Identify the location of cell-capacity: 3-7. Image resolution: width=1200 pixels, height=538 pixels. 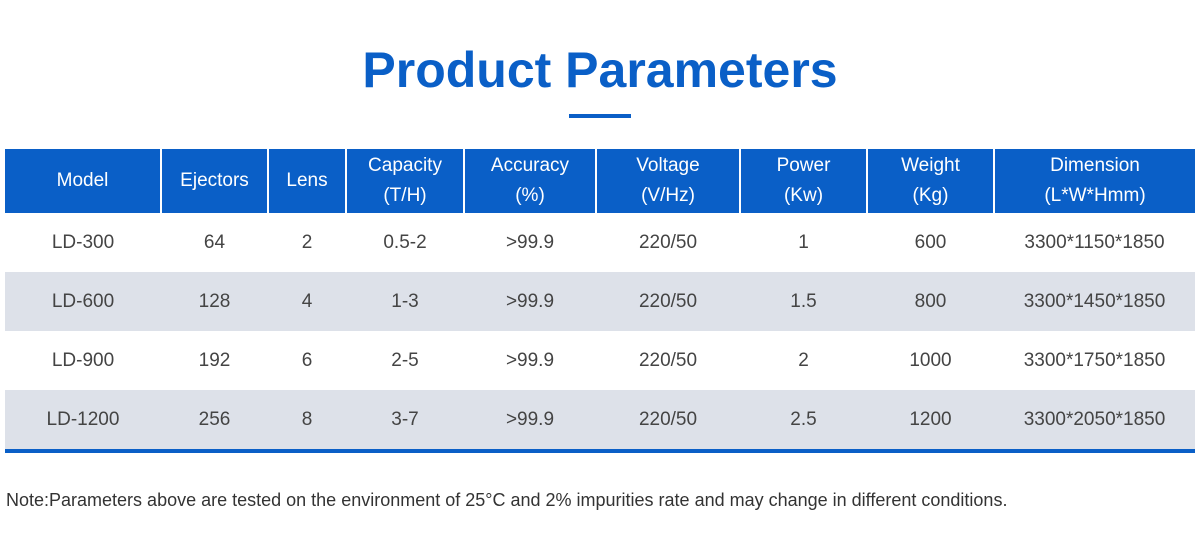
(405, 421).